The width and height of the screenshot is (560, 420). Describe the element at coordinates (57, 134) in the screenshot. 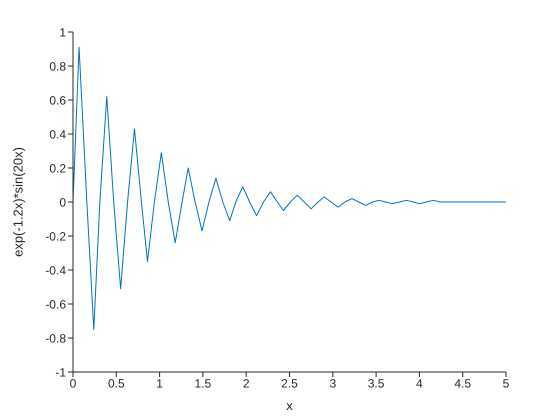

I see `y-tick-label: 0.4` at that location.